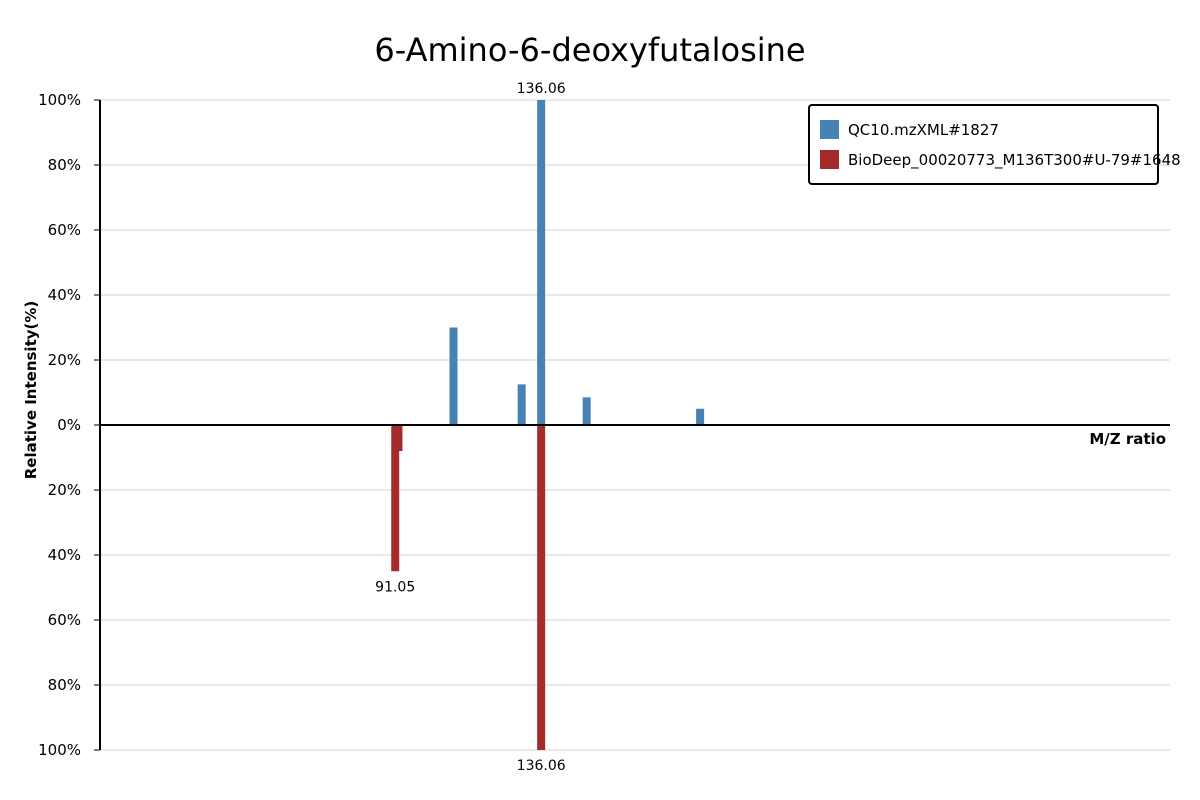 The width and height of the screenshot is (1200, 800). Describe the element at coordinates (31, 390) in the screenshot. I see `y-axis-title: Relative Intensity(%)` at that location.